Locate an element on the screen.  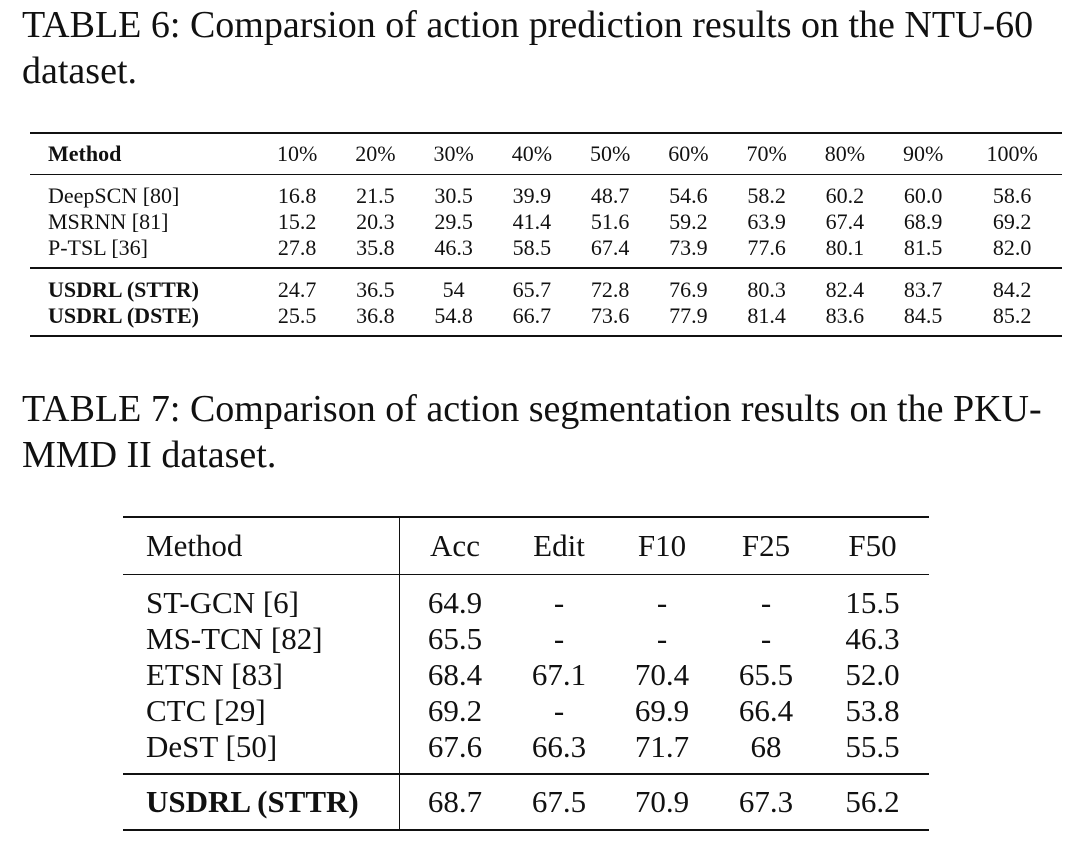
table6-value-cell: 66.7 is located at coordinates (532, 315).